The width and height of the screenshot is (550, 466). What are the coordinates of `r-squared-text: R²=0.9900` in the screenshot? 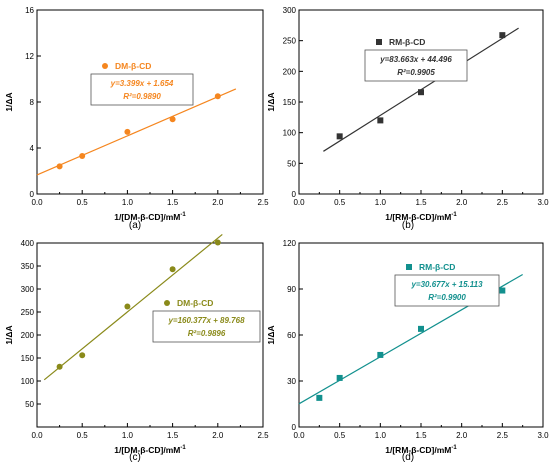 It's located at (447, 297).